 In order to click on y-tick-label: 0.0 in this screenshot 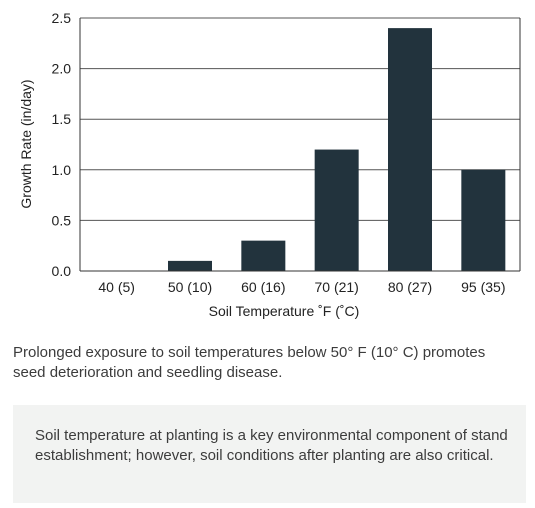, I will do `click(62, 271)`.